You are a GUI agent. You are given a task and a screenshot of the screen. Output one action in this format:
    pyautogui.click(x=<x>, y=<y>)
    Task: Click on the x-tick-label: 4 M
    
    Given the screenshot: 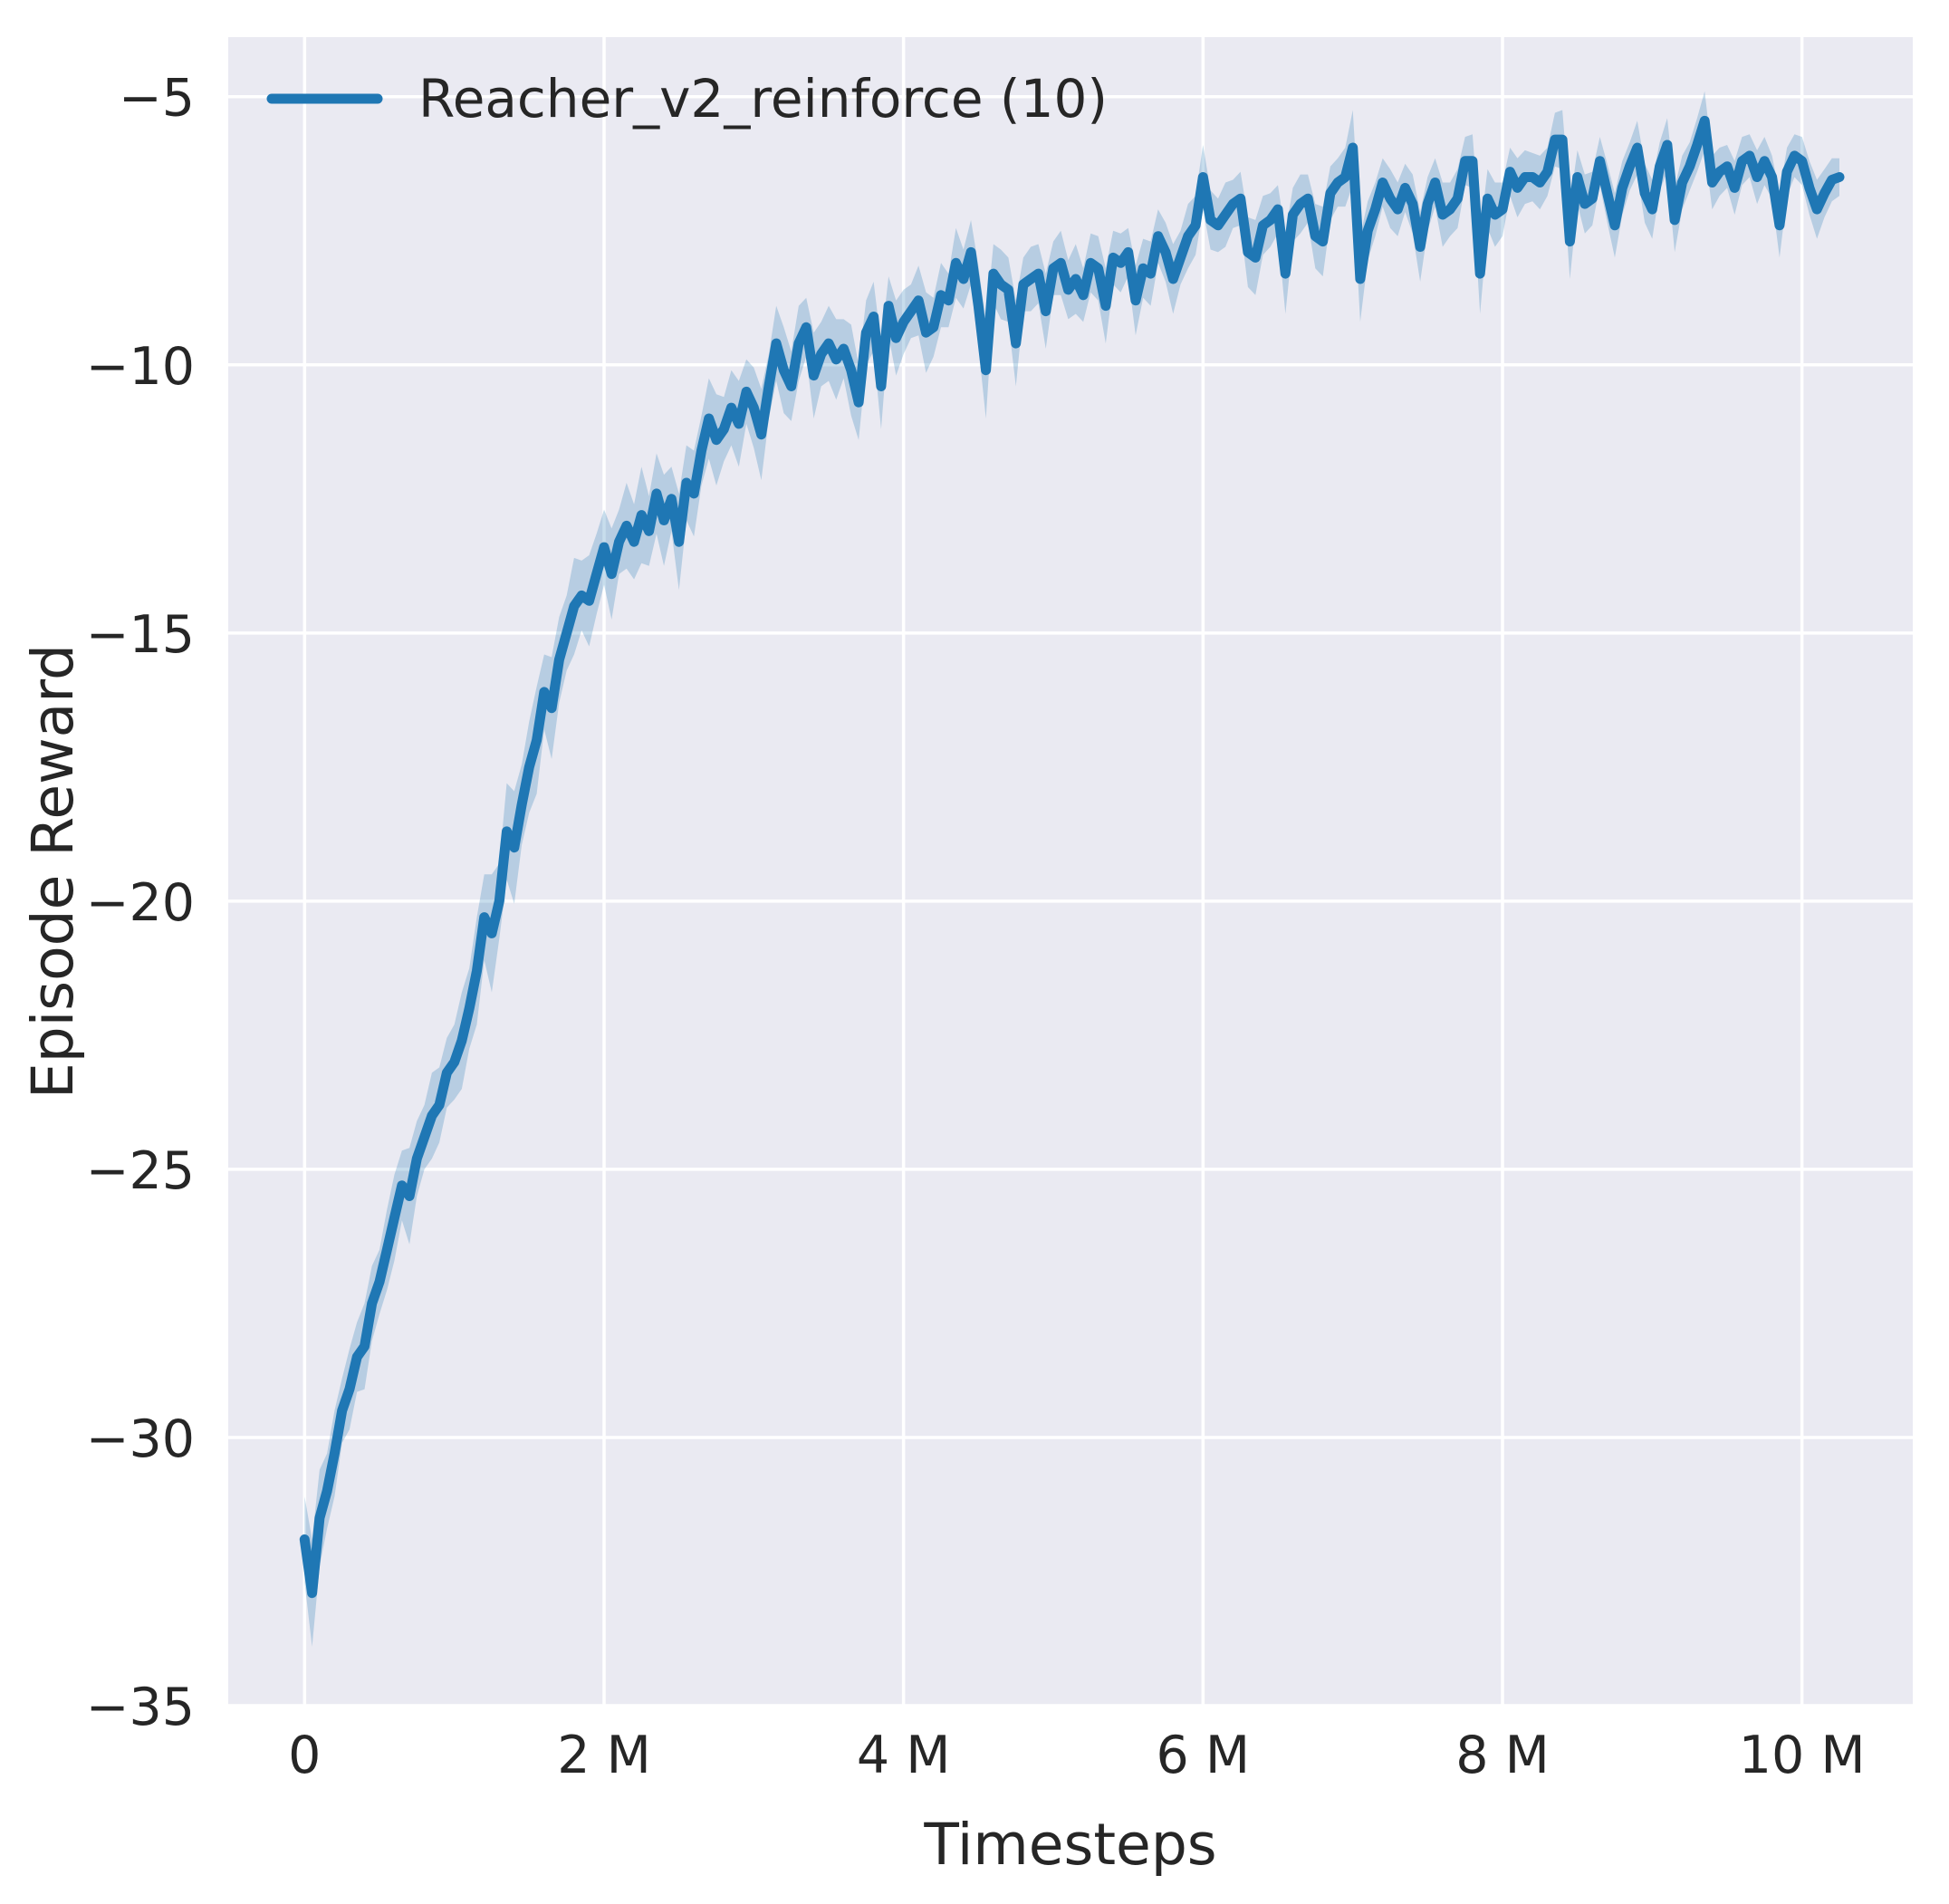 What is the action you would take?
    pyautogui.click(x=904, y=1756)
    